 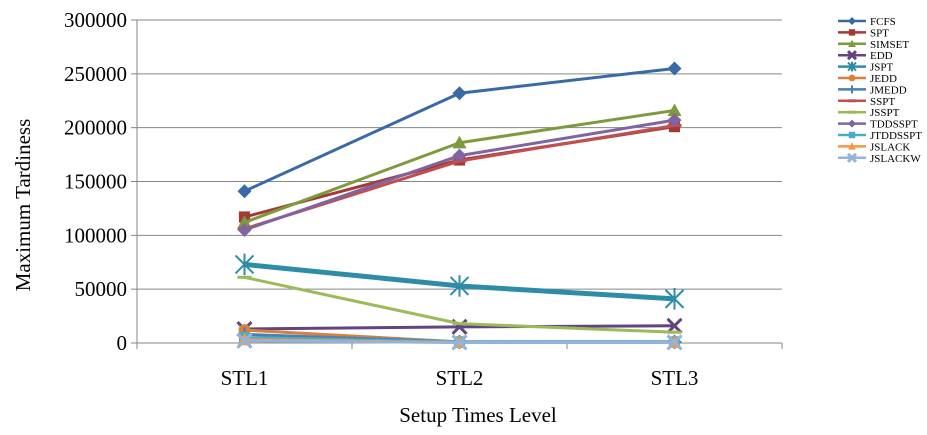 I want to click on legend-entry: SSPT, so click(x=866, y=102).